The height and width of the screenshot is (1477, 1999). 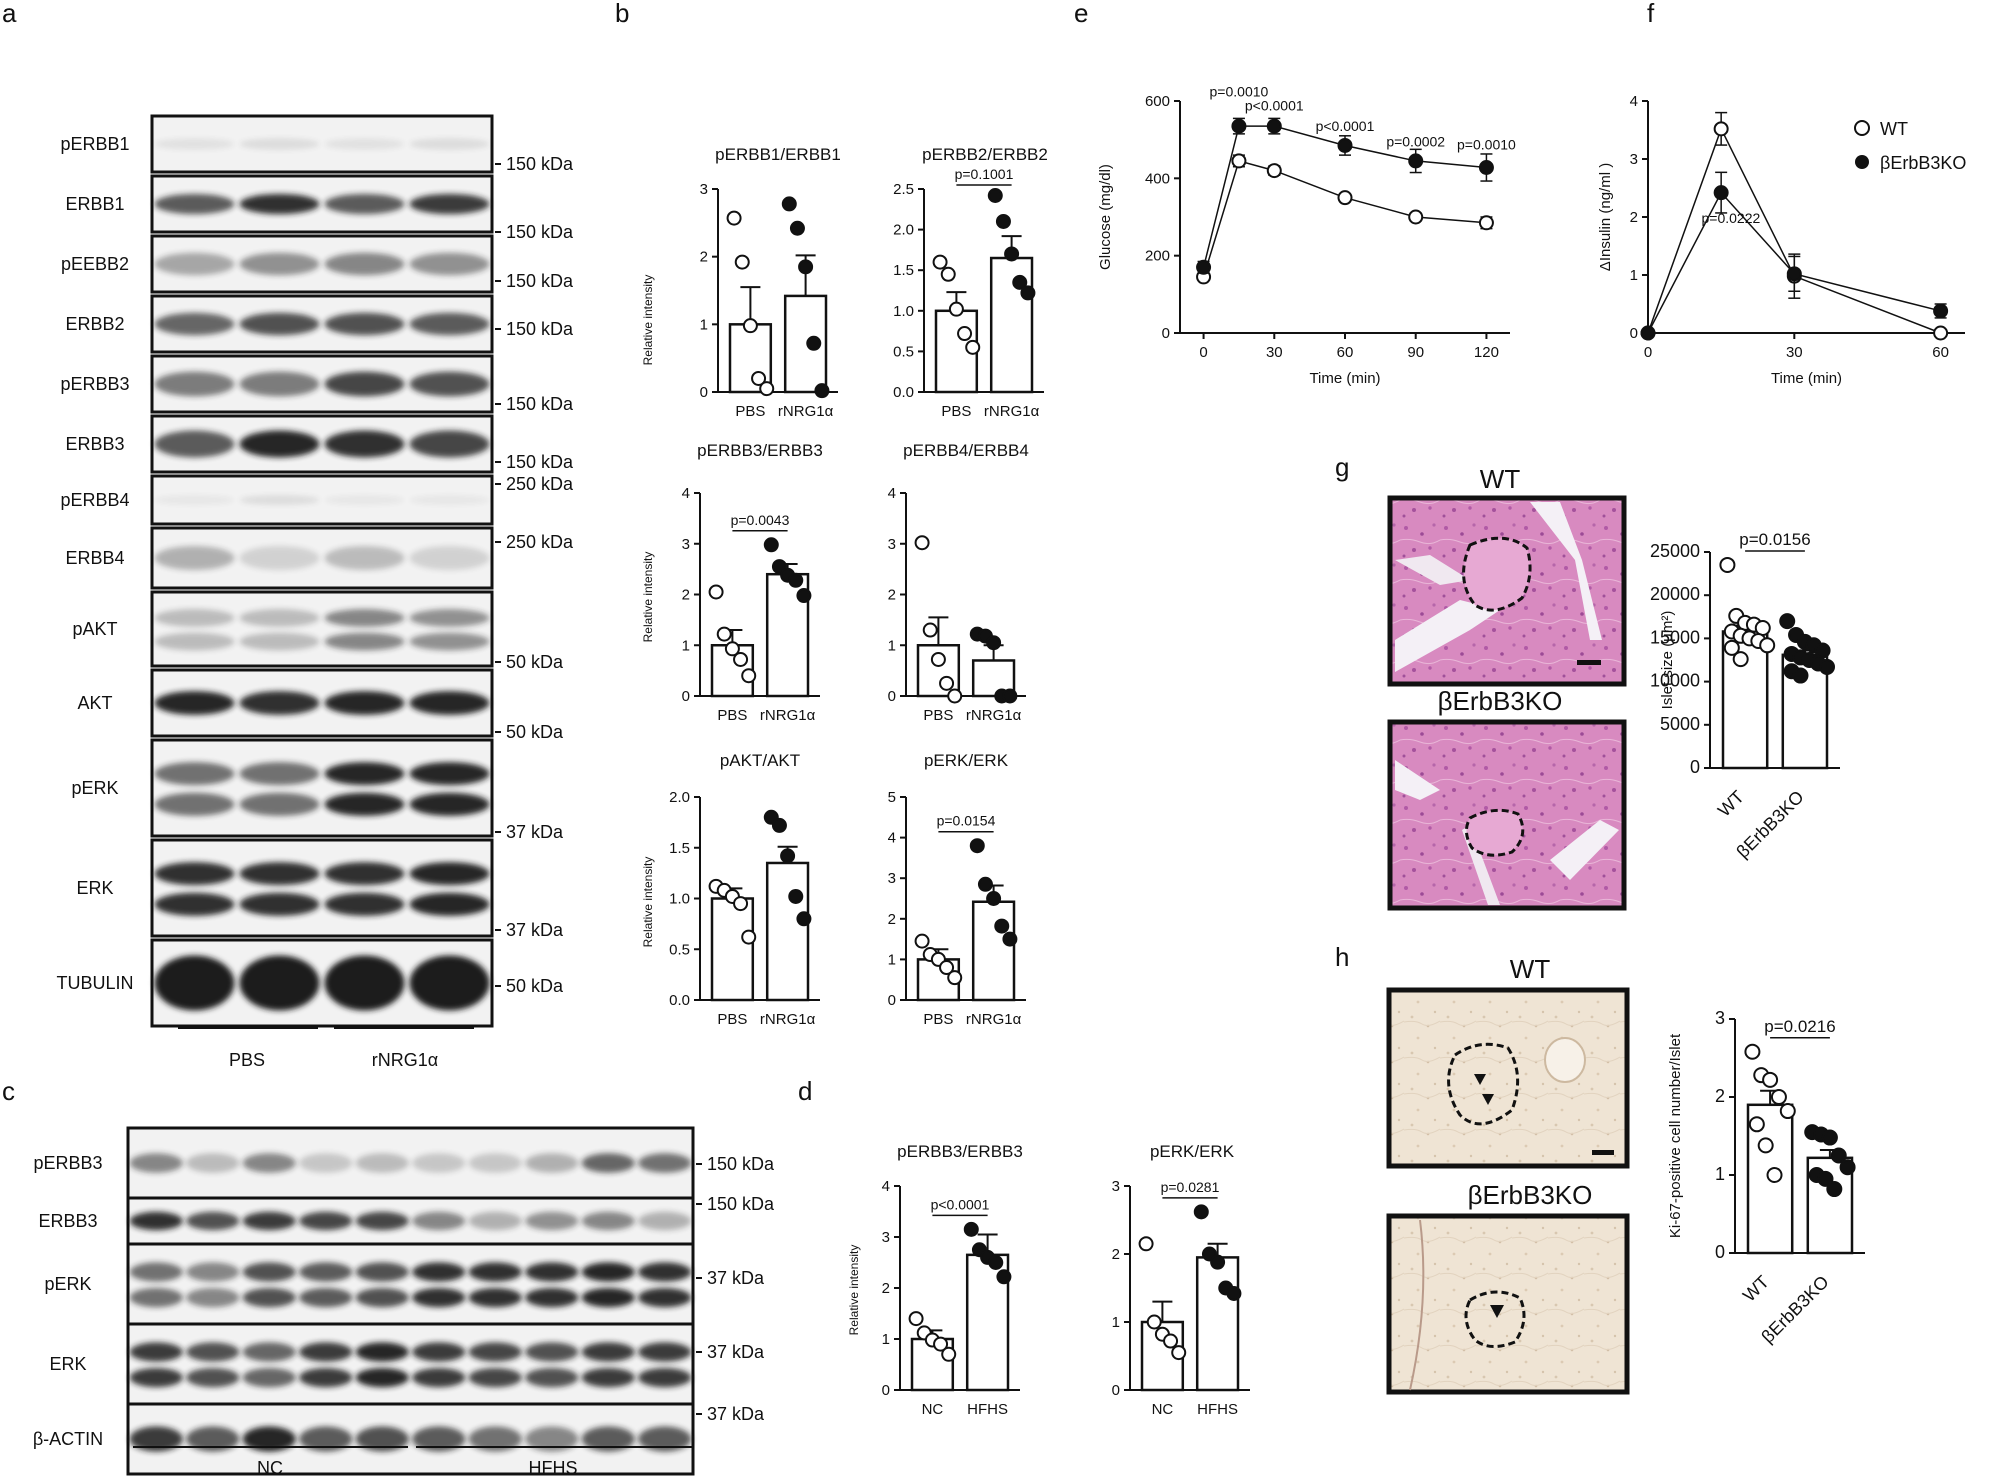 What do you see at coordinates (966, 450) in the screenshot?
I see `chart-title: pERBB4/ERBB4` at bounding box center [966, 450].